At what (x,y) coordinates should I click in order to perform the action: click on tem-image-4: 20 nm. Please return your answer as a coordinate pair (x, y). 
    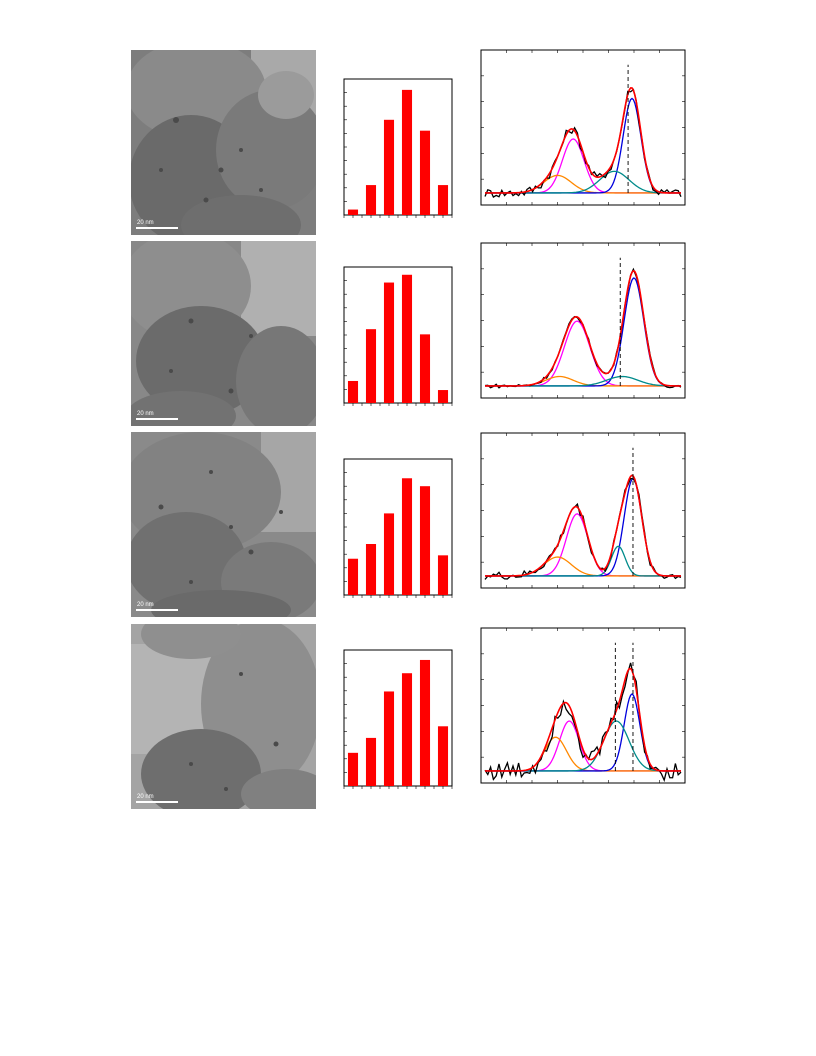
    Looking at the image, I should click on (223, 716).